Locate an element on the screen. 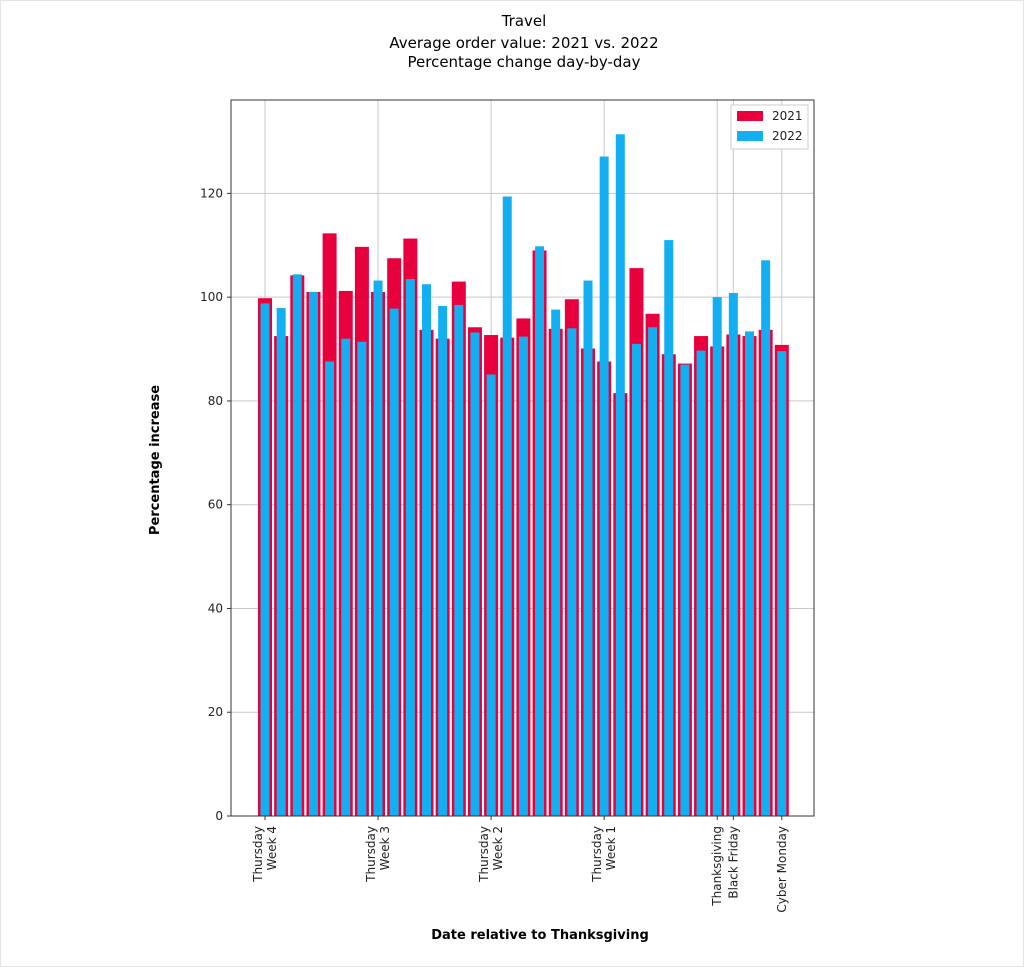 The image size is (1024, 967). legend-swatch-2022 is located at coordinates (750, 136).